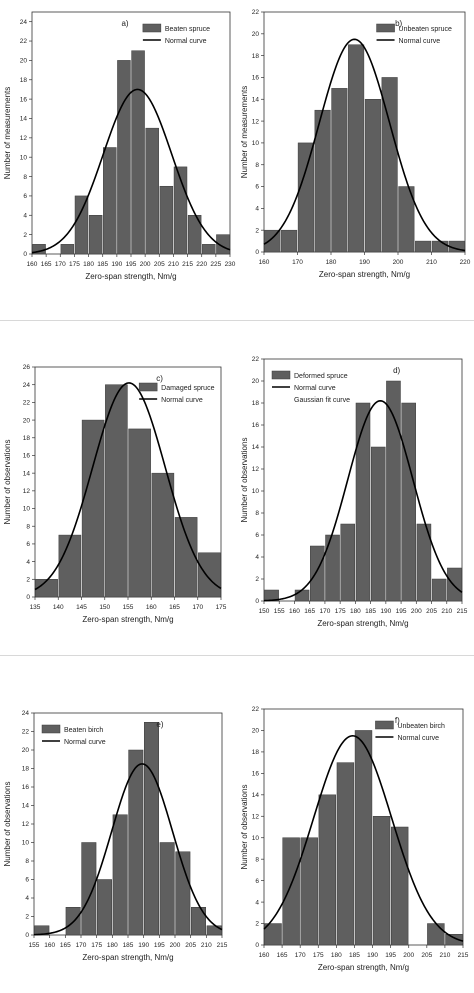  I want to click on y-axis-label: Number of measurements, so click(244, 132).